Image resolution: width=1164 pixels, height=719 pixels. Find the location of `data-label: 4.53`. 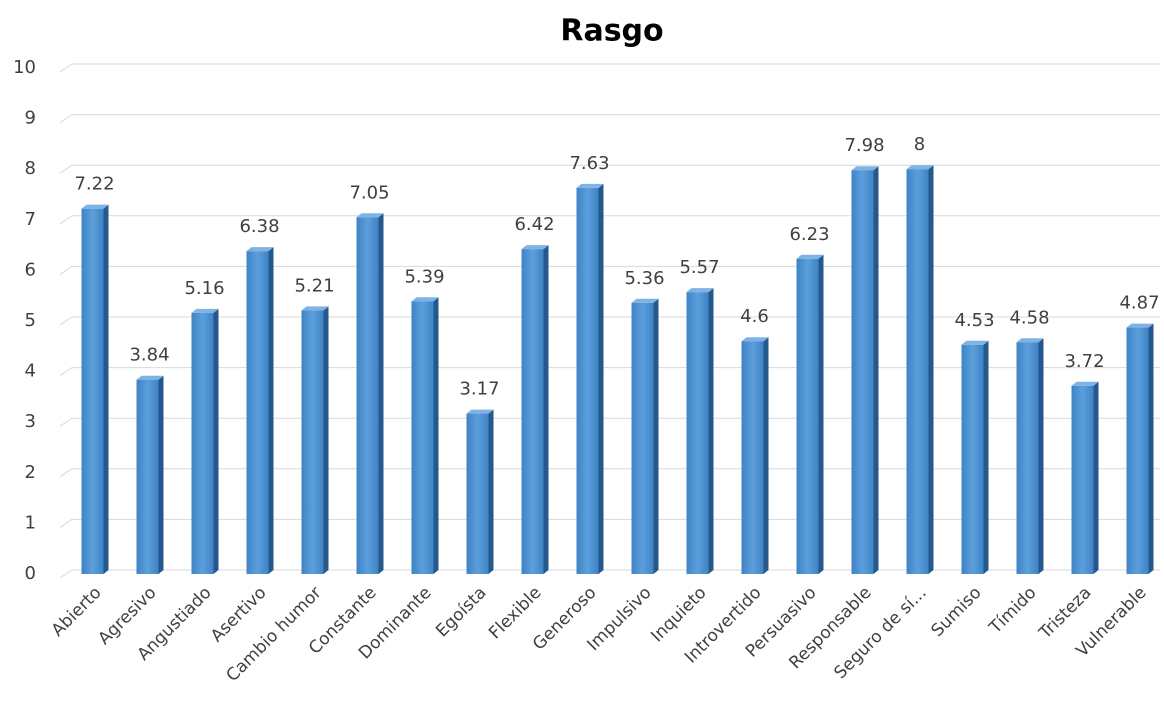

data-label: 4.53 is located at coordinates (974, 320).